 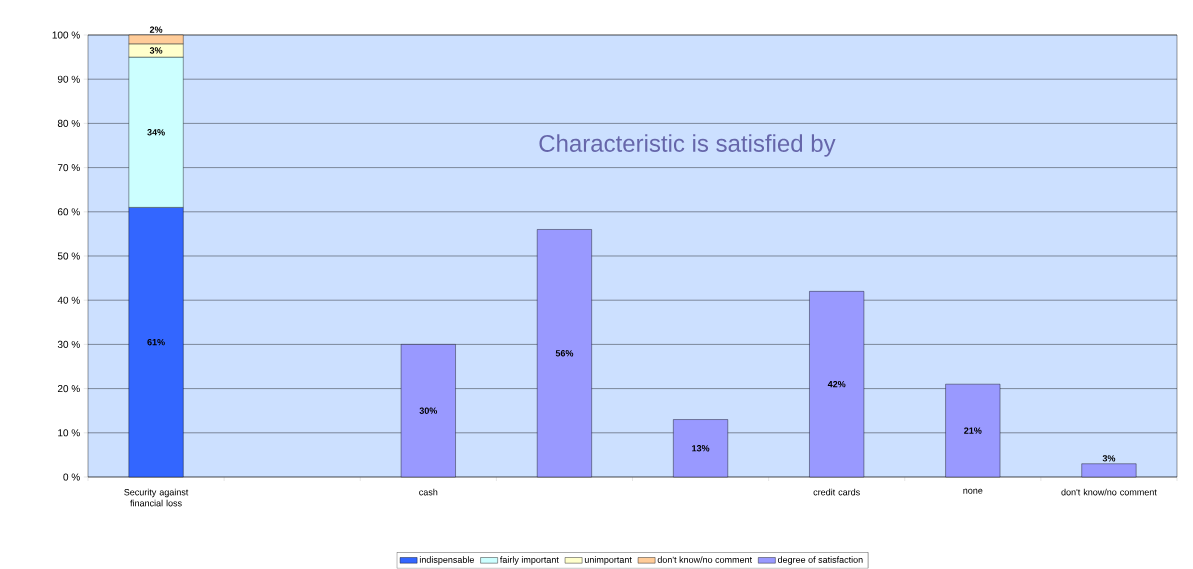 What do you see at coordinates (705, 560) in the screenshot?
I see `legend-label: don't know/no comment` at bounding box center [705, 560].